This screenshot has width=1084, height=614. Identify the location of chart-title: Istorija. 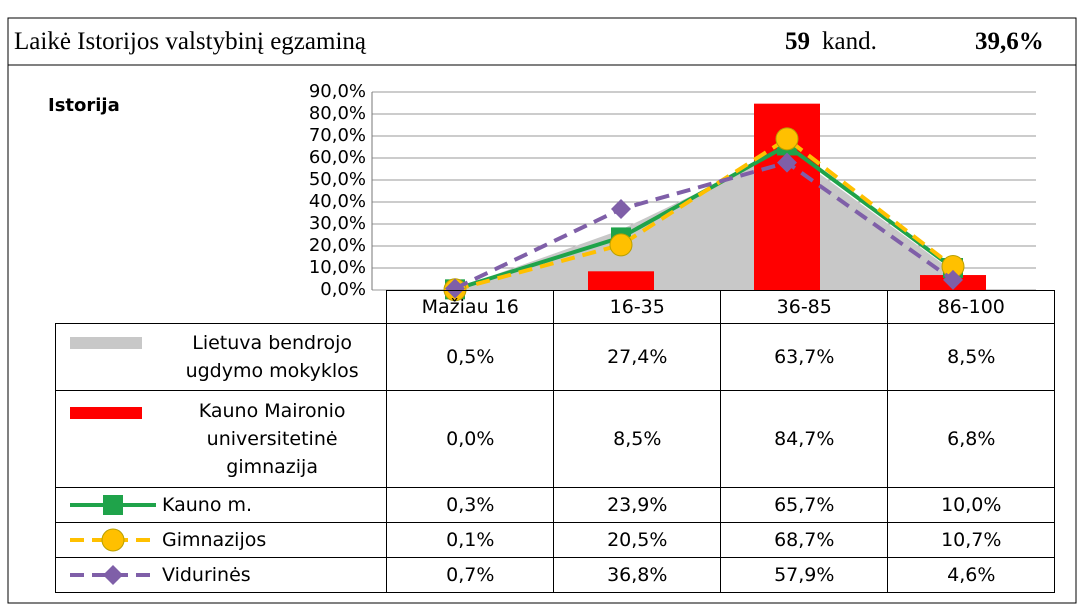
(84, 105).